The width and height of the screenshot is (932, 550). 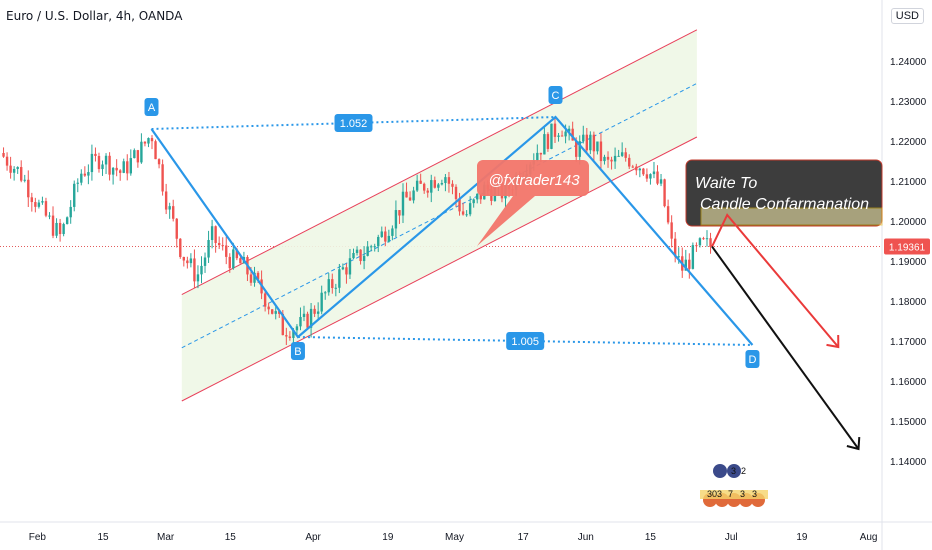 I want to click on watermark-text: @fxtrader143, so click(x=534, y=180).